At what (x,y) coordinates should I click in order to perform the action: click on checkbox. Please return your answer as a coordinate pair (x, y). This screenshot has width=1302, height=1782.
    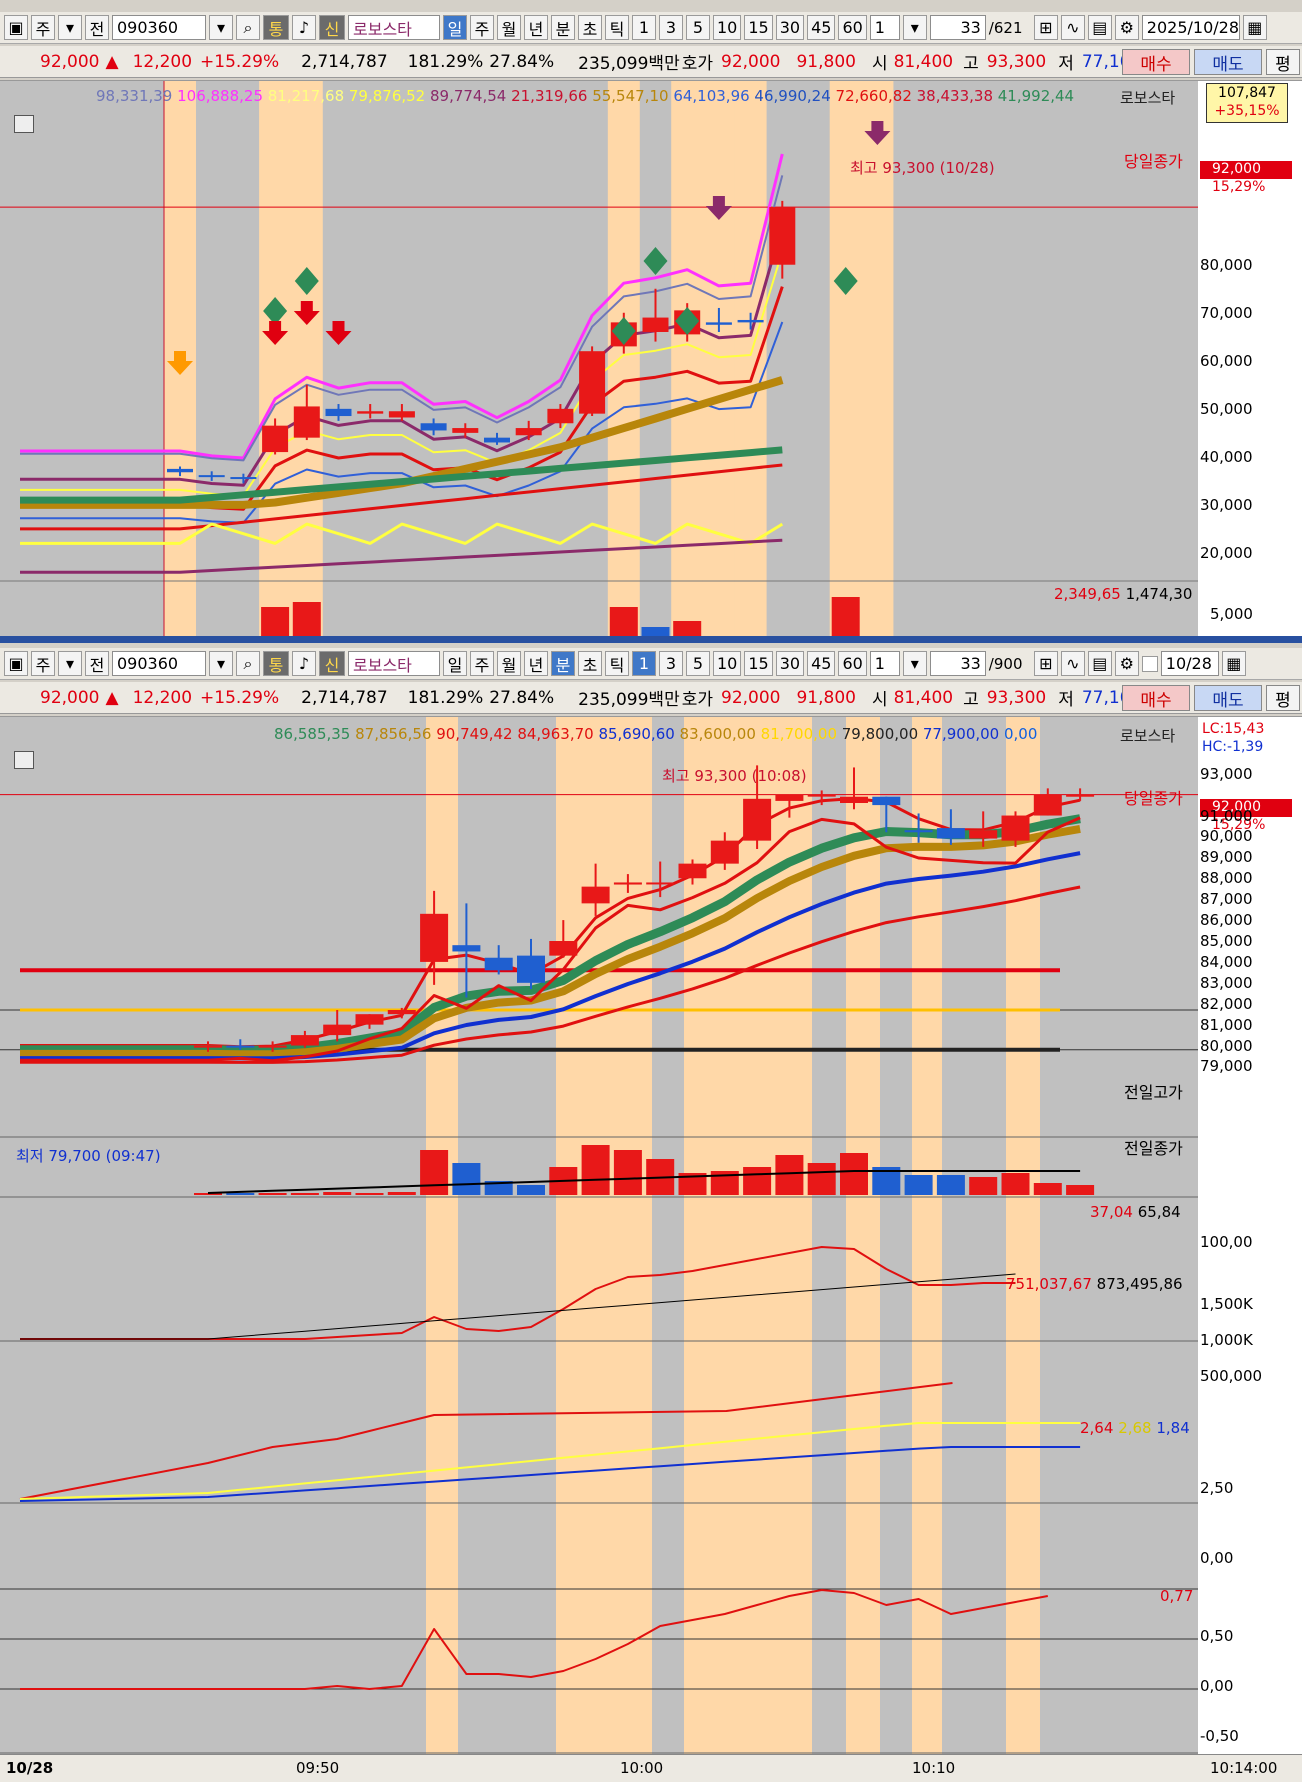
    Looking at the image, I should click on (1149, 663).